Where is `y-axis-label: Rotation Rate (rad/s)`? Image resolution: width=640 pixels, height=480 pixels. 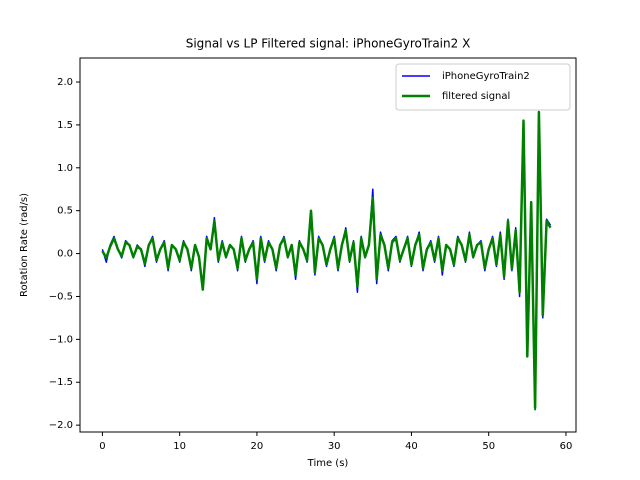 y-axis-label: Rotation Rate (rad/s) is located at coordinates (24, 245).